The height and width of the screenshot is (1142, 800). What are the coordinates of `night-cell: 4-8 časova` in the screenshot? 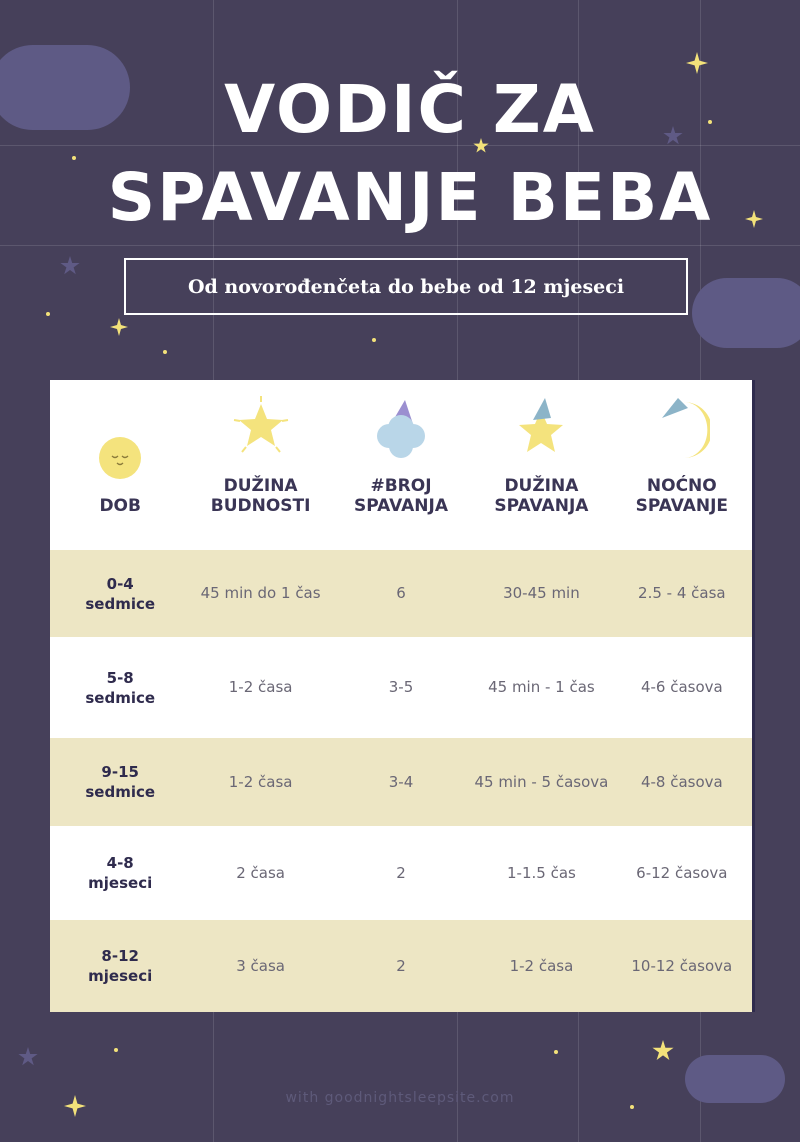 It's located at (681, 781).